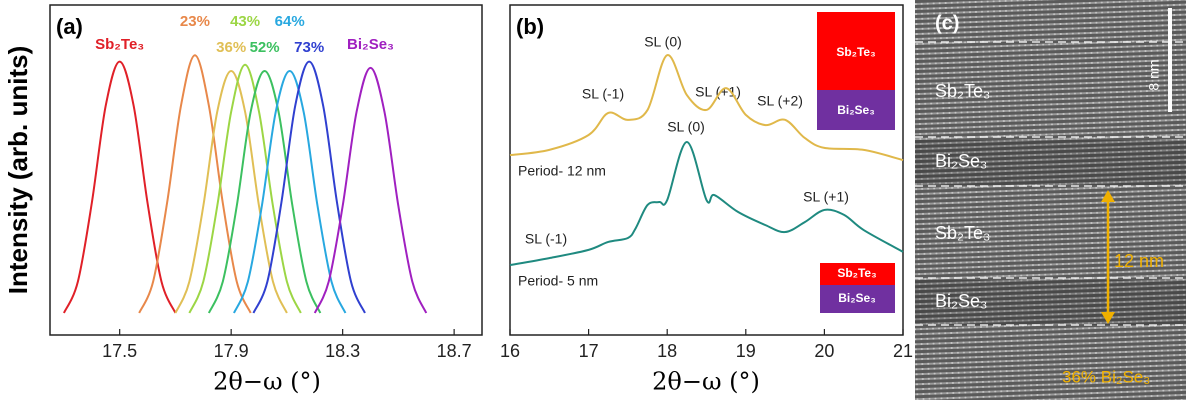  I want to click on series-label: 23%, so click(195, 21).